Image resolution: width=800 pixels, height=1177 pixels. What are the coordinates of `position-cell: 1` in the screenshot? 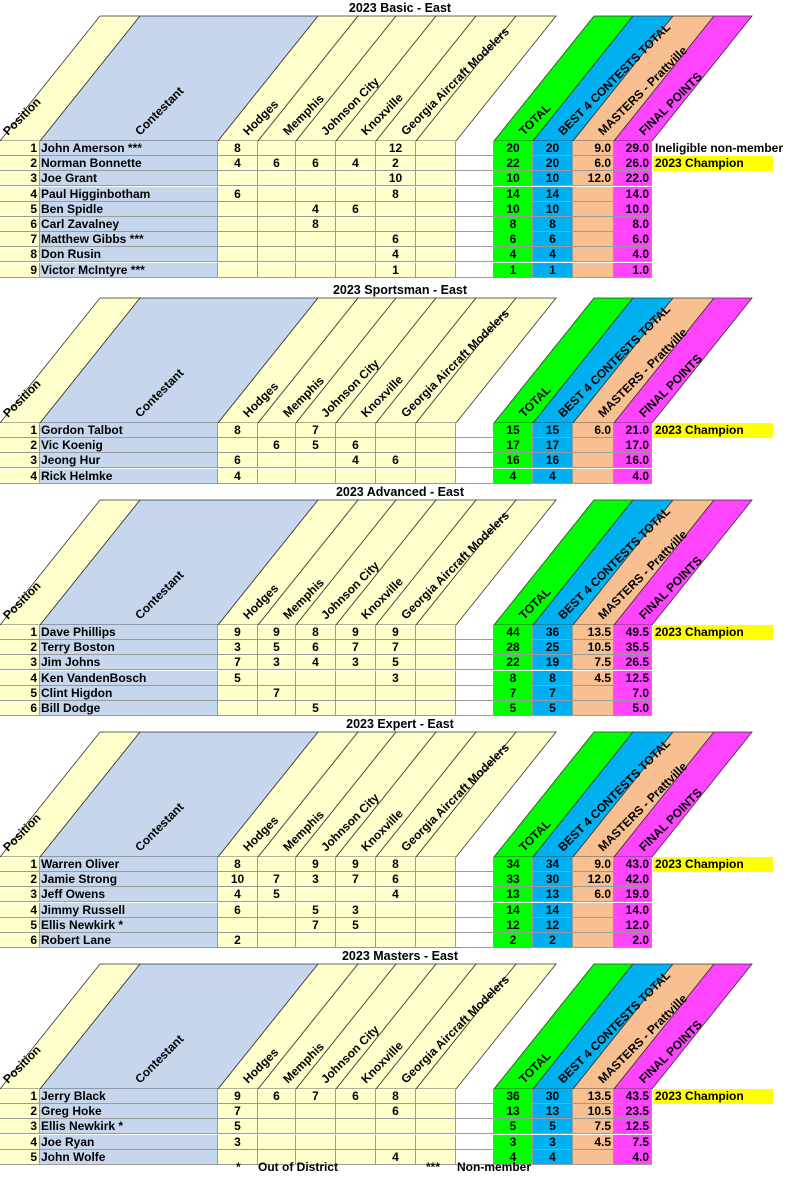 It's located at (20, 632).